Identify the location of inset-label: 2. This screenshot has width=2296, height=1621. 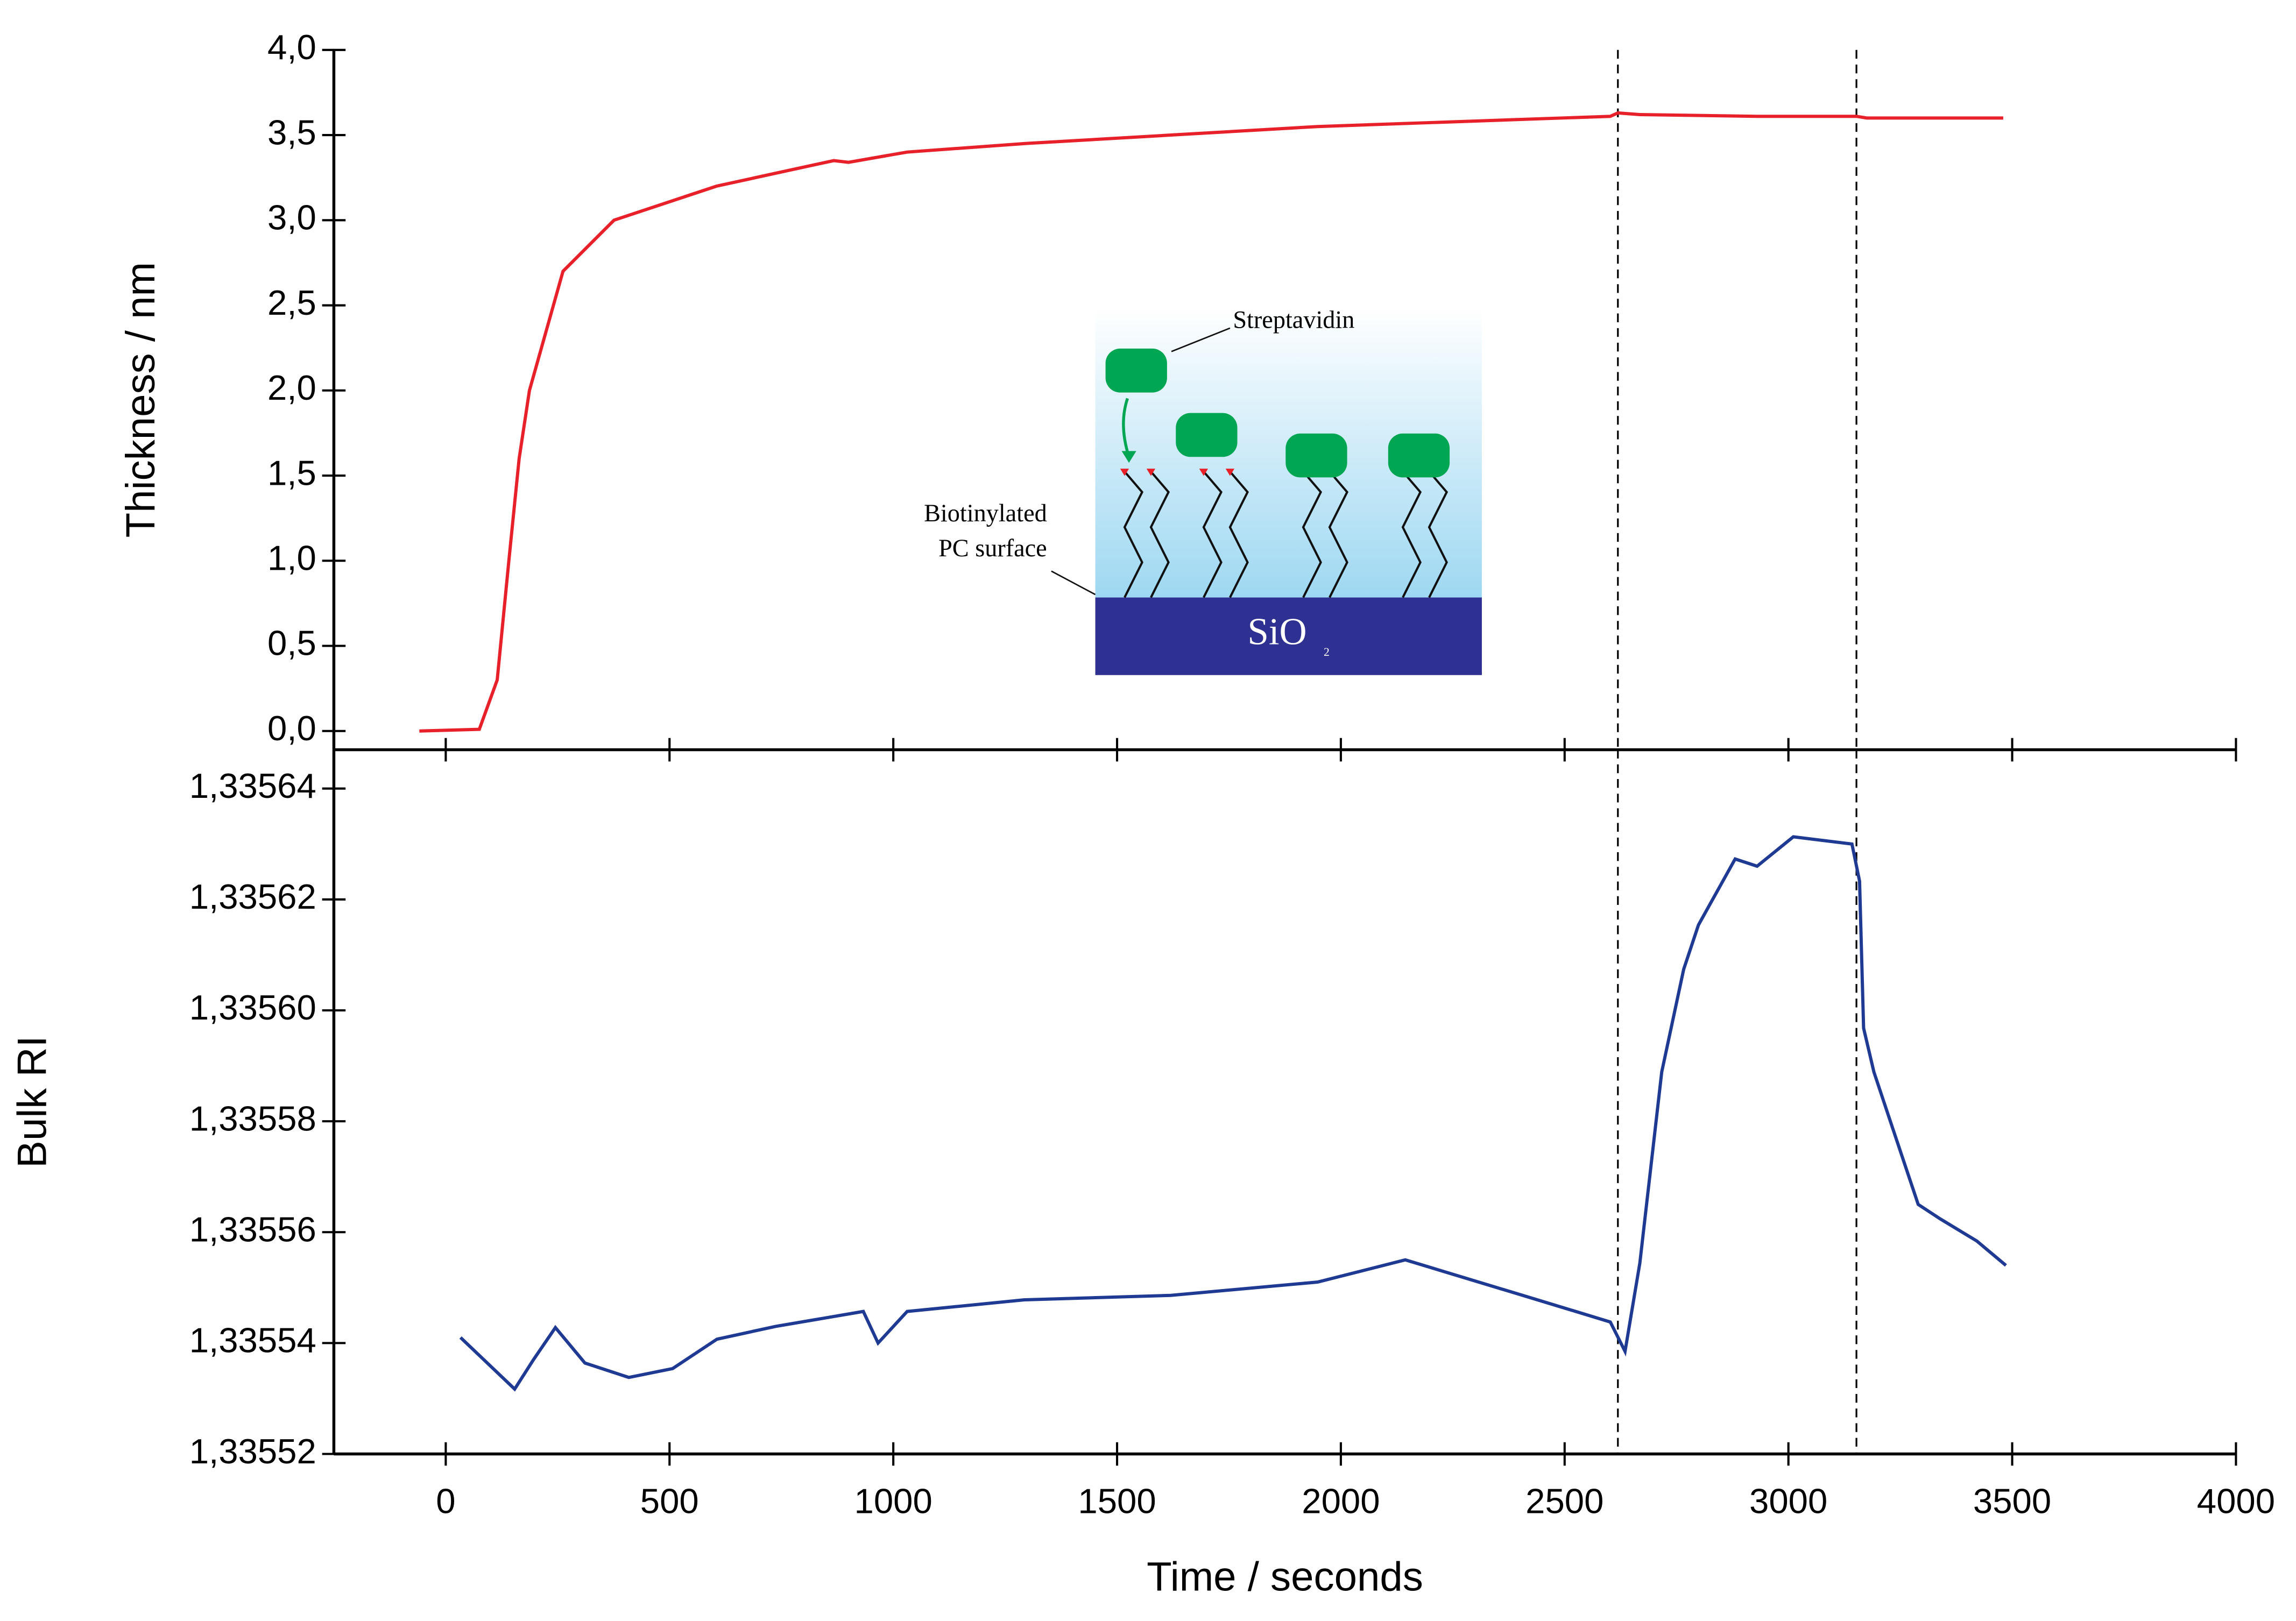
(1327, 652).